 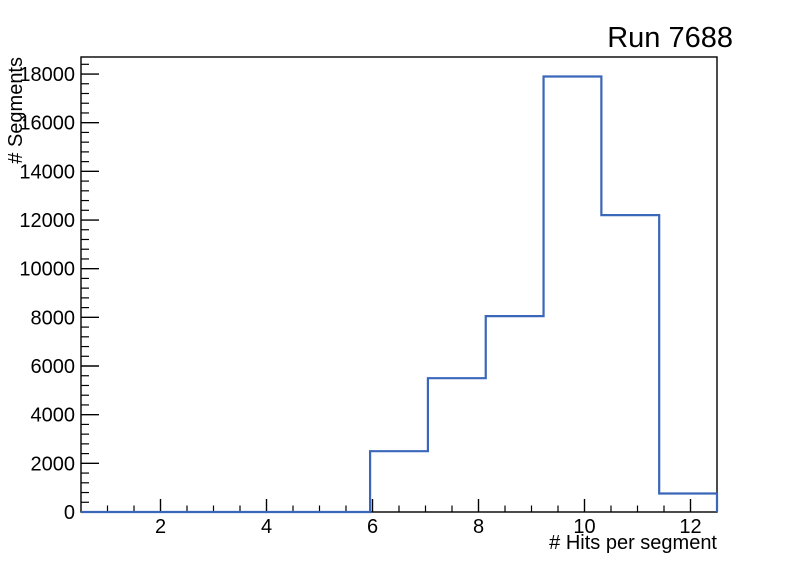 I want to click on y-tick-label: 10000, so click(x=47, y=270).